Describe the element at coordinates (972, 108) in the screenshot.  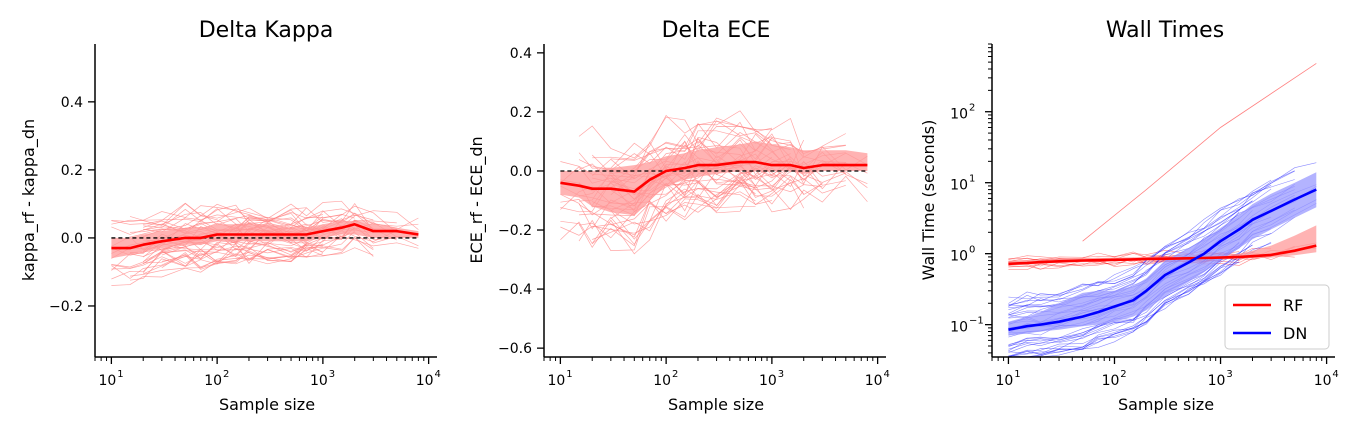
I see `y-tick-exponent: 2` at that location.